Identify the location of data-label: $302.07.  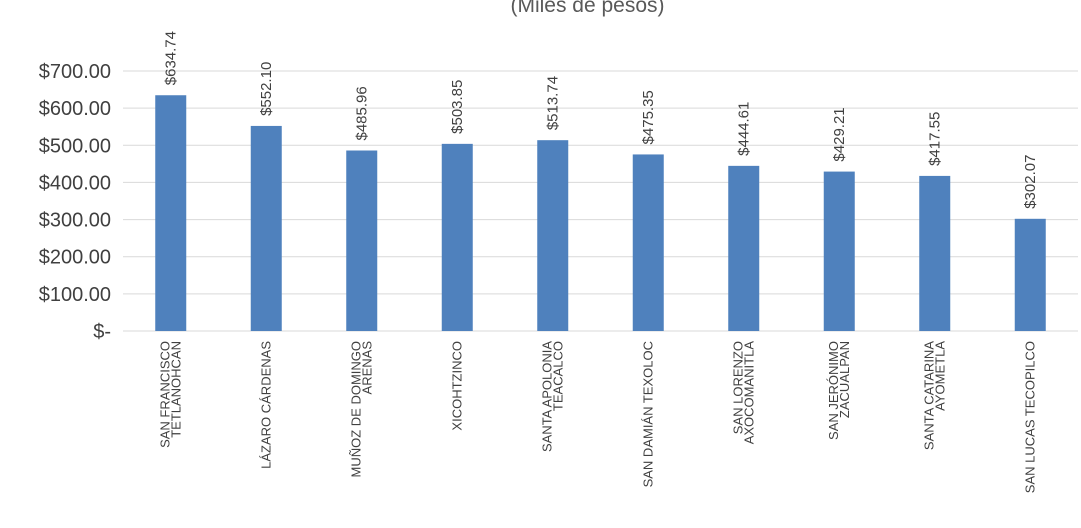
(1030, 182).